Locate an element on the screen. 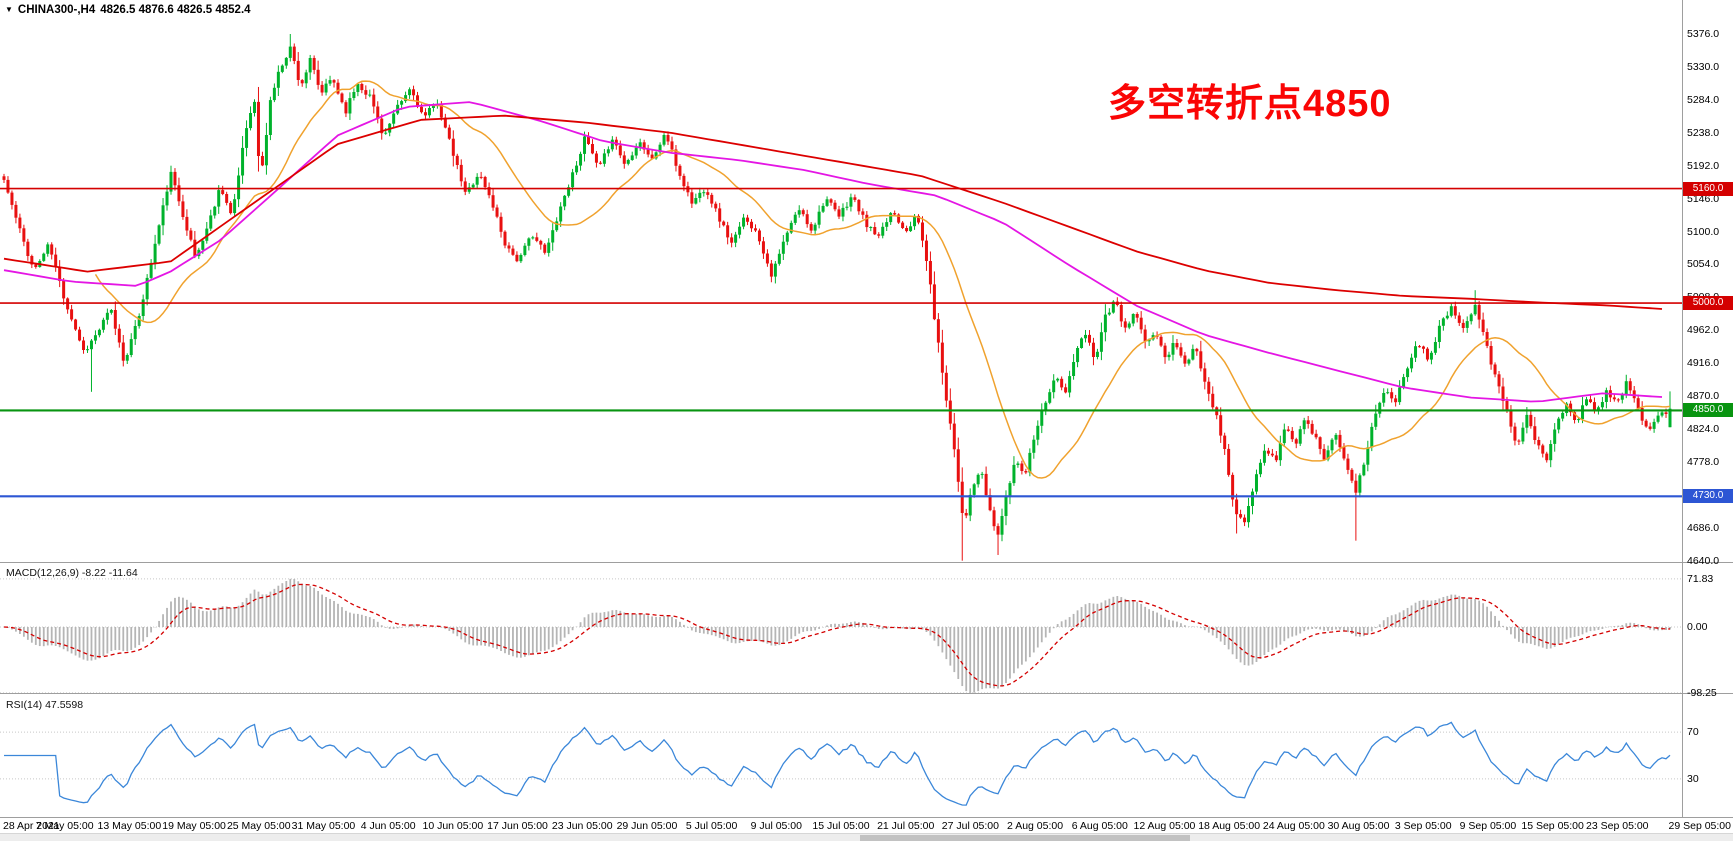  price-axis-label: 4824.0 is located at coordinates (1703, 429).